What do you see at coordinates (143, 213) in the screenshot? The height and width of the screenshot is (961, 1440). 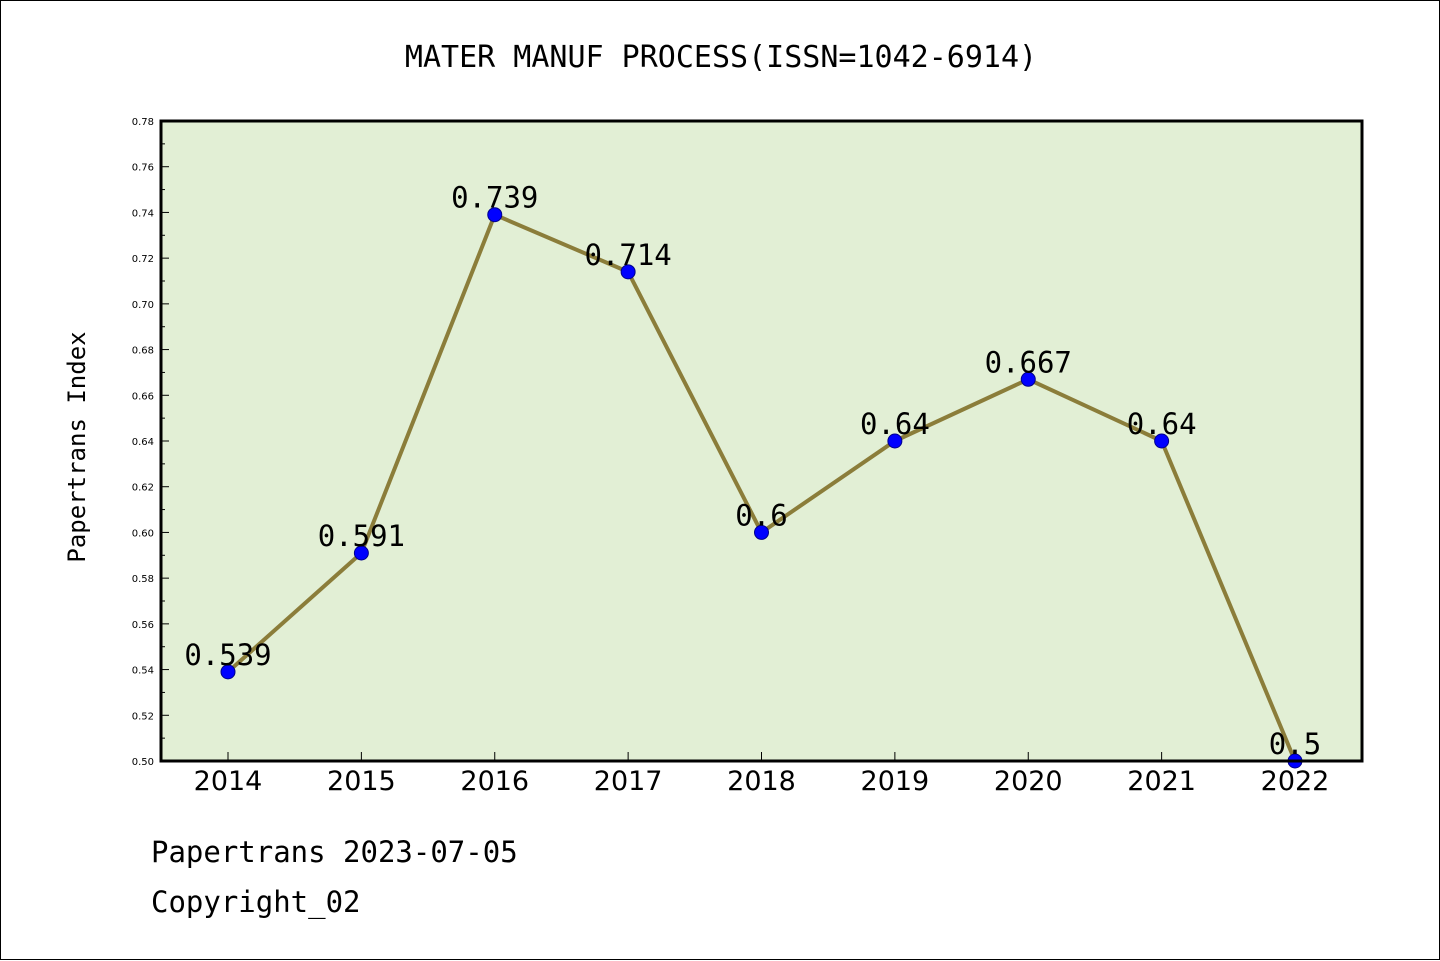 I see `y-tick-label: 0.74` at bounding box center [143, 213].